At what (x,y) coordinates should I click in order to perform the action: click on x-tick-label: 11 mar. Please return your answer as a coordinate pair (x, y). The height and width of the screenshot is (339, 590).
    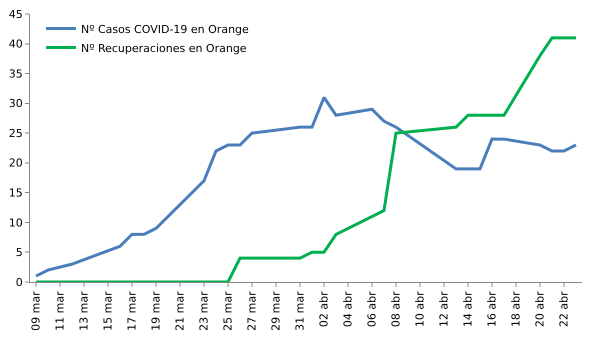
    Looking at the image, I should click on (60, 310).